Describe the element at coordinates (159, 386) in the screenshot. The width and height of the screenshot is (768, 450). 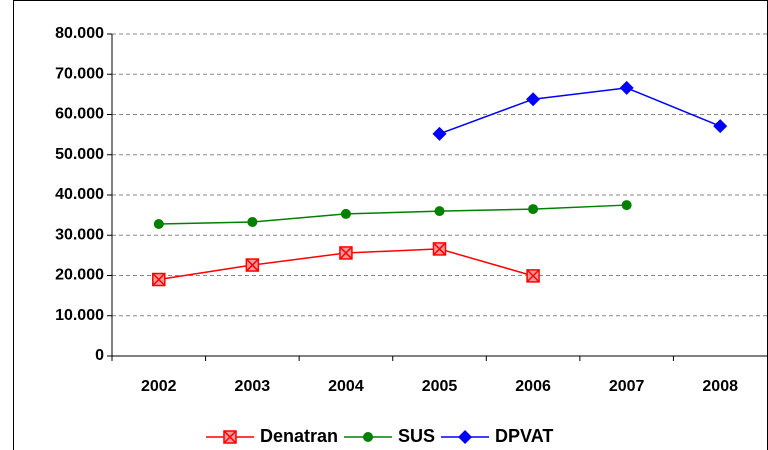
I see `x-tick-label: 2002` at that location.